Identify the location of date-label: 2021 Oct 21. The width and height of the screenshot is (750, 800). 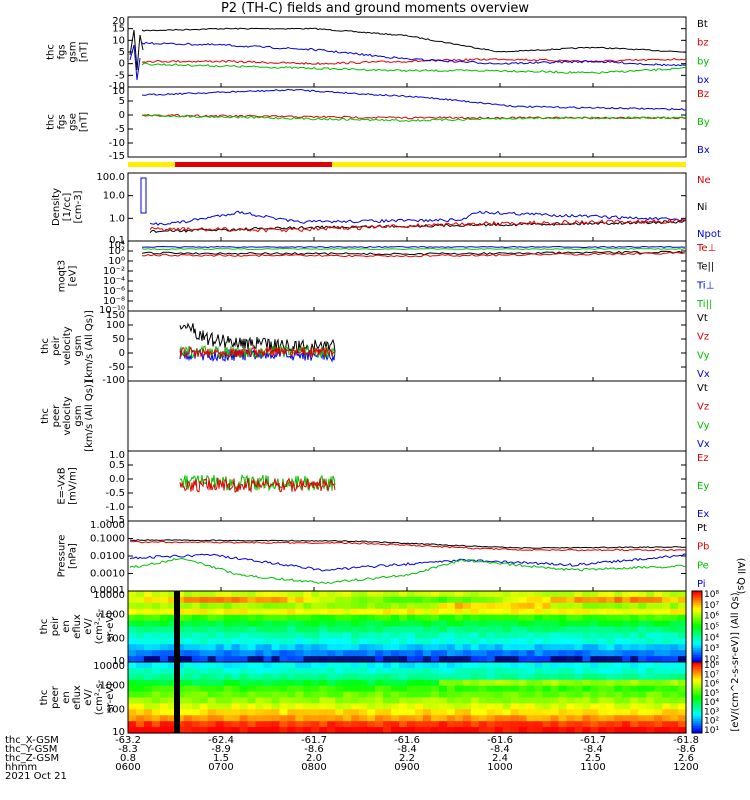
(36, 776).